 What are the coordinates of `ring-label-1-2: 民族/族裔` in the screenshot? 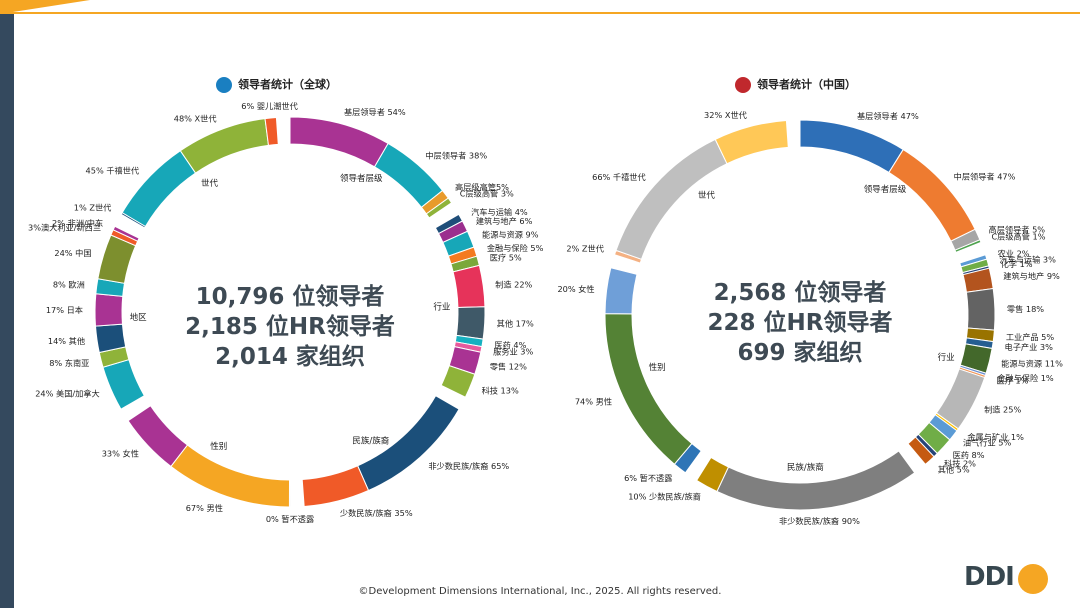 It's located at (805, 467).